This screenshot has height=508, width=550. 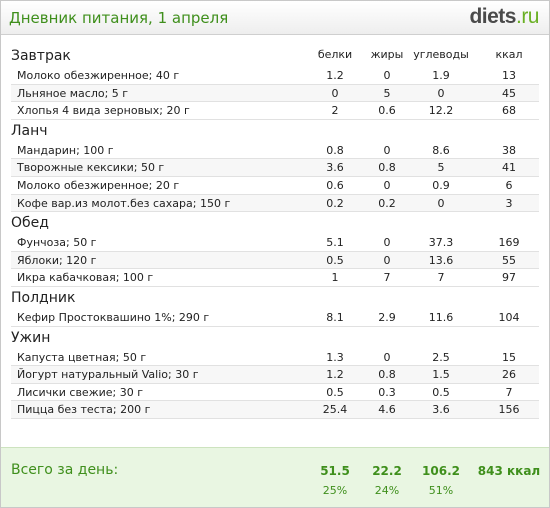 What do you see at coordinates (335, 357) in the screenshot?
I see `food-protein: 1.3` at bounding box center [335, 357].